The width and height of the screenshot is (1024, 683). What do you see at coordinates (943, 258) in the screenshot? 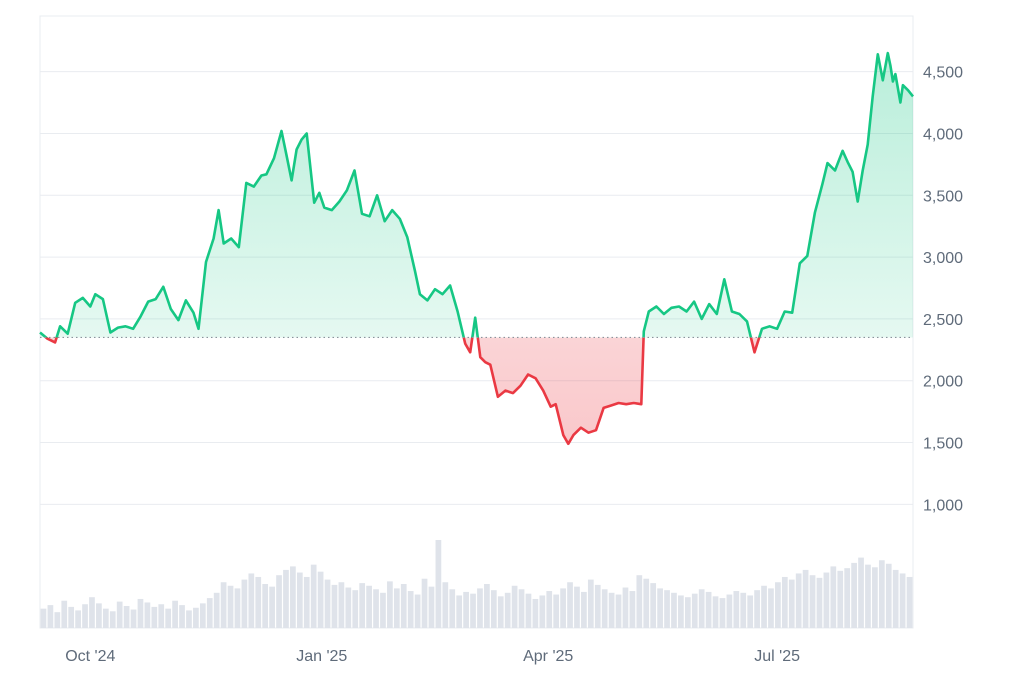
I see `y-tick-label: 3,000` at bounding box center [943, 258].